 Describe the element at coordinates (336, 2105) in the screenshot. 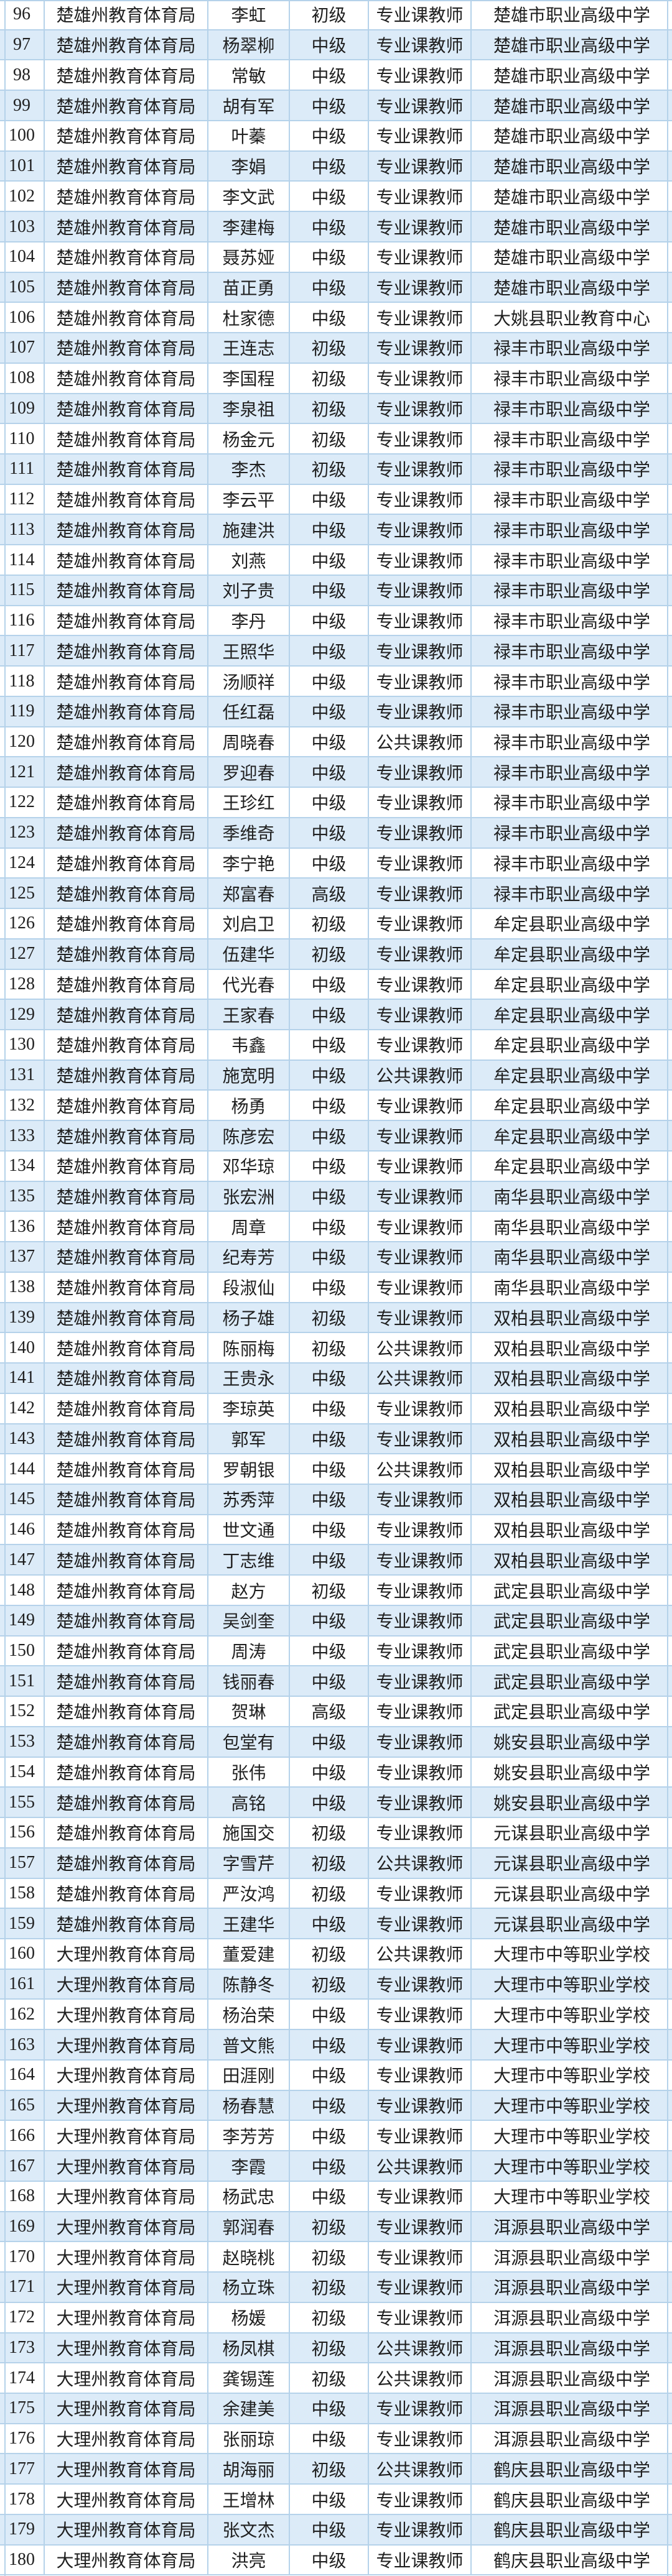

I see `table-row: 165 大理州教育体育局 杨春慧 中级 专业课教师 大理市中等职业学校` at that location.